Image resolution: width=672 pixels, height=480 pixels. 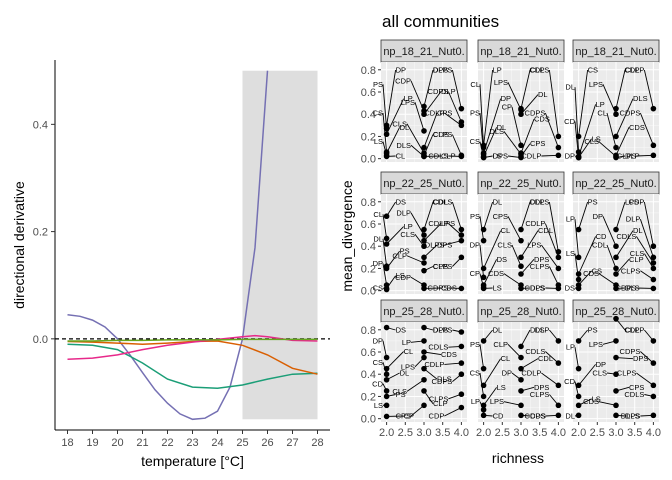 What do you see at coordinates (192, 461) in the screenshot?
I see `x-axis-title: temperature [°C]` at bounding box center [192, 461].